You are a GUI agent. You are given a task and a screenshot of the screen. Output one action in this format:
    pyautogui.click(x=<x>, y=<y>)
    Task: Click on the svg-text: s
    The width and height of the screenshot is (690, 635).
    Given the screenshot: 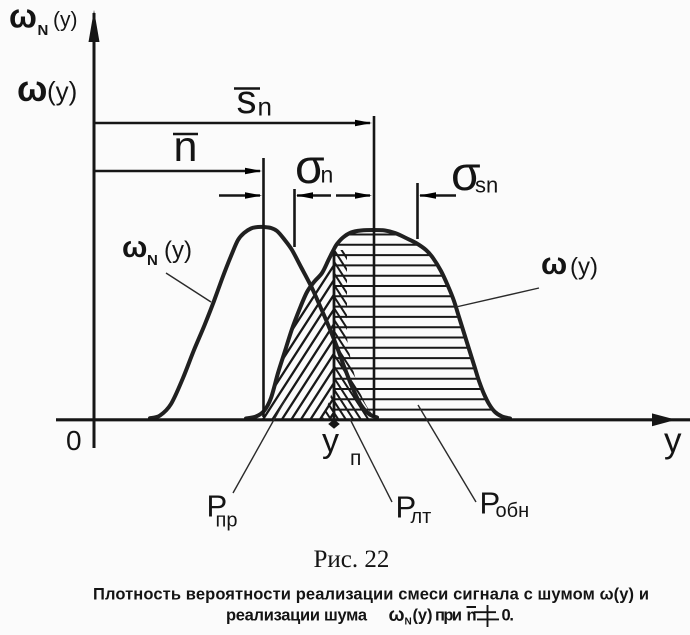 What is the action you would take?
    pyautogui.click(x=247, y=100)
    